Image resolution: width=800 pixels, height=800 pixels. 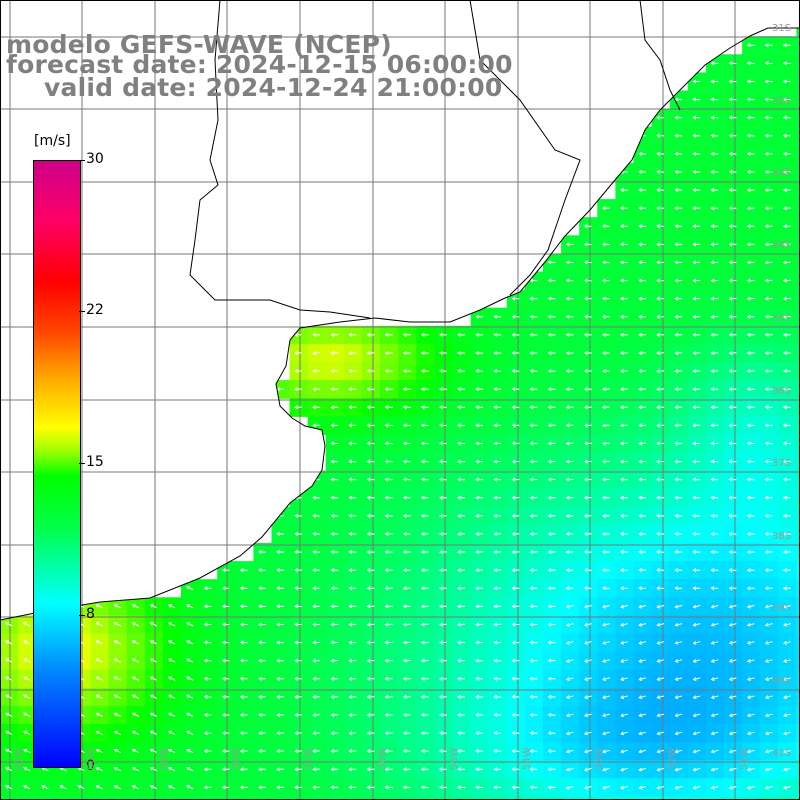 I want to click on lat-label: 35S, so click(x=782, y=318).